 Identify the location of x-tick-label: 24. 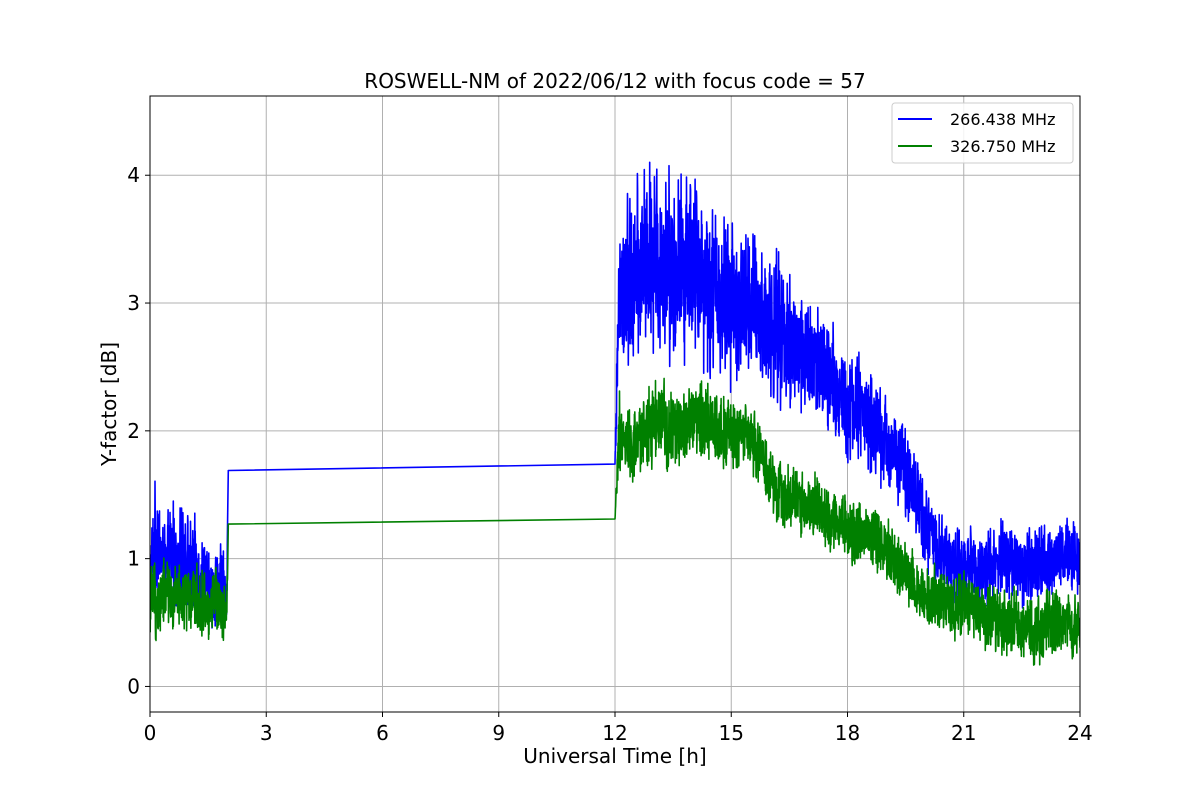
(1079, 733).